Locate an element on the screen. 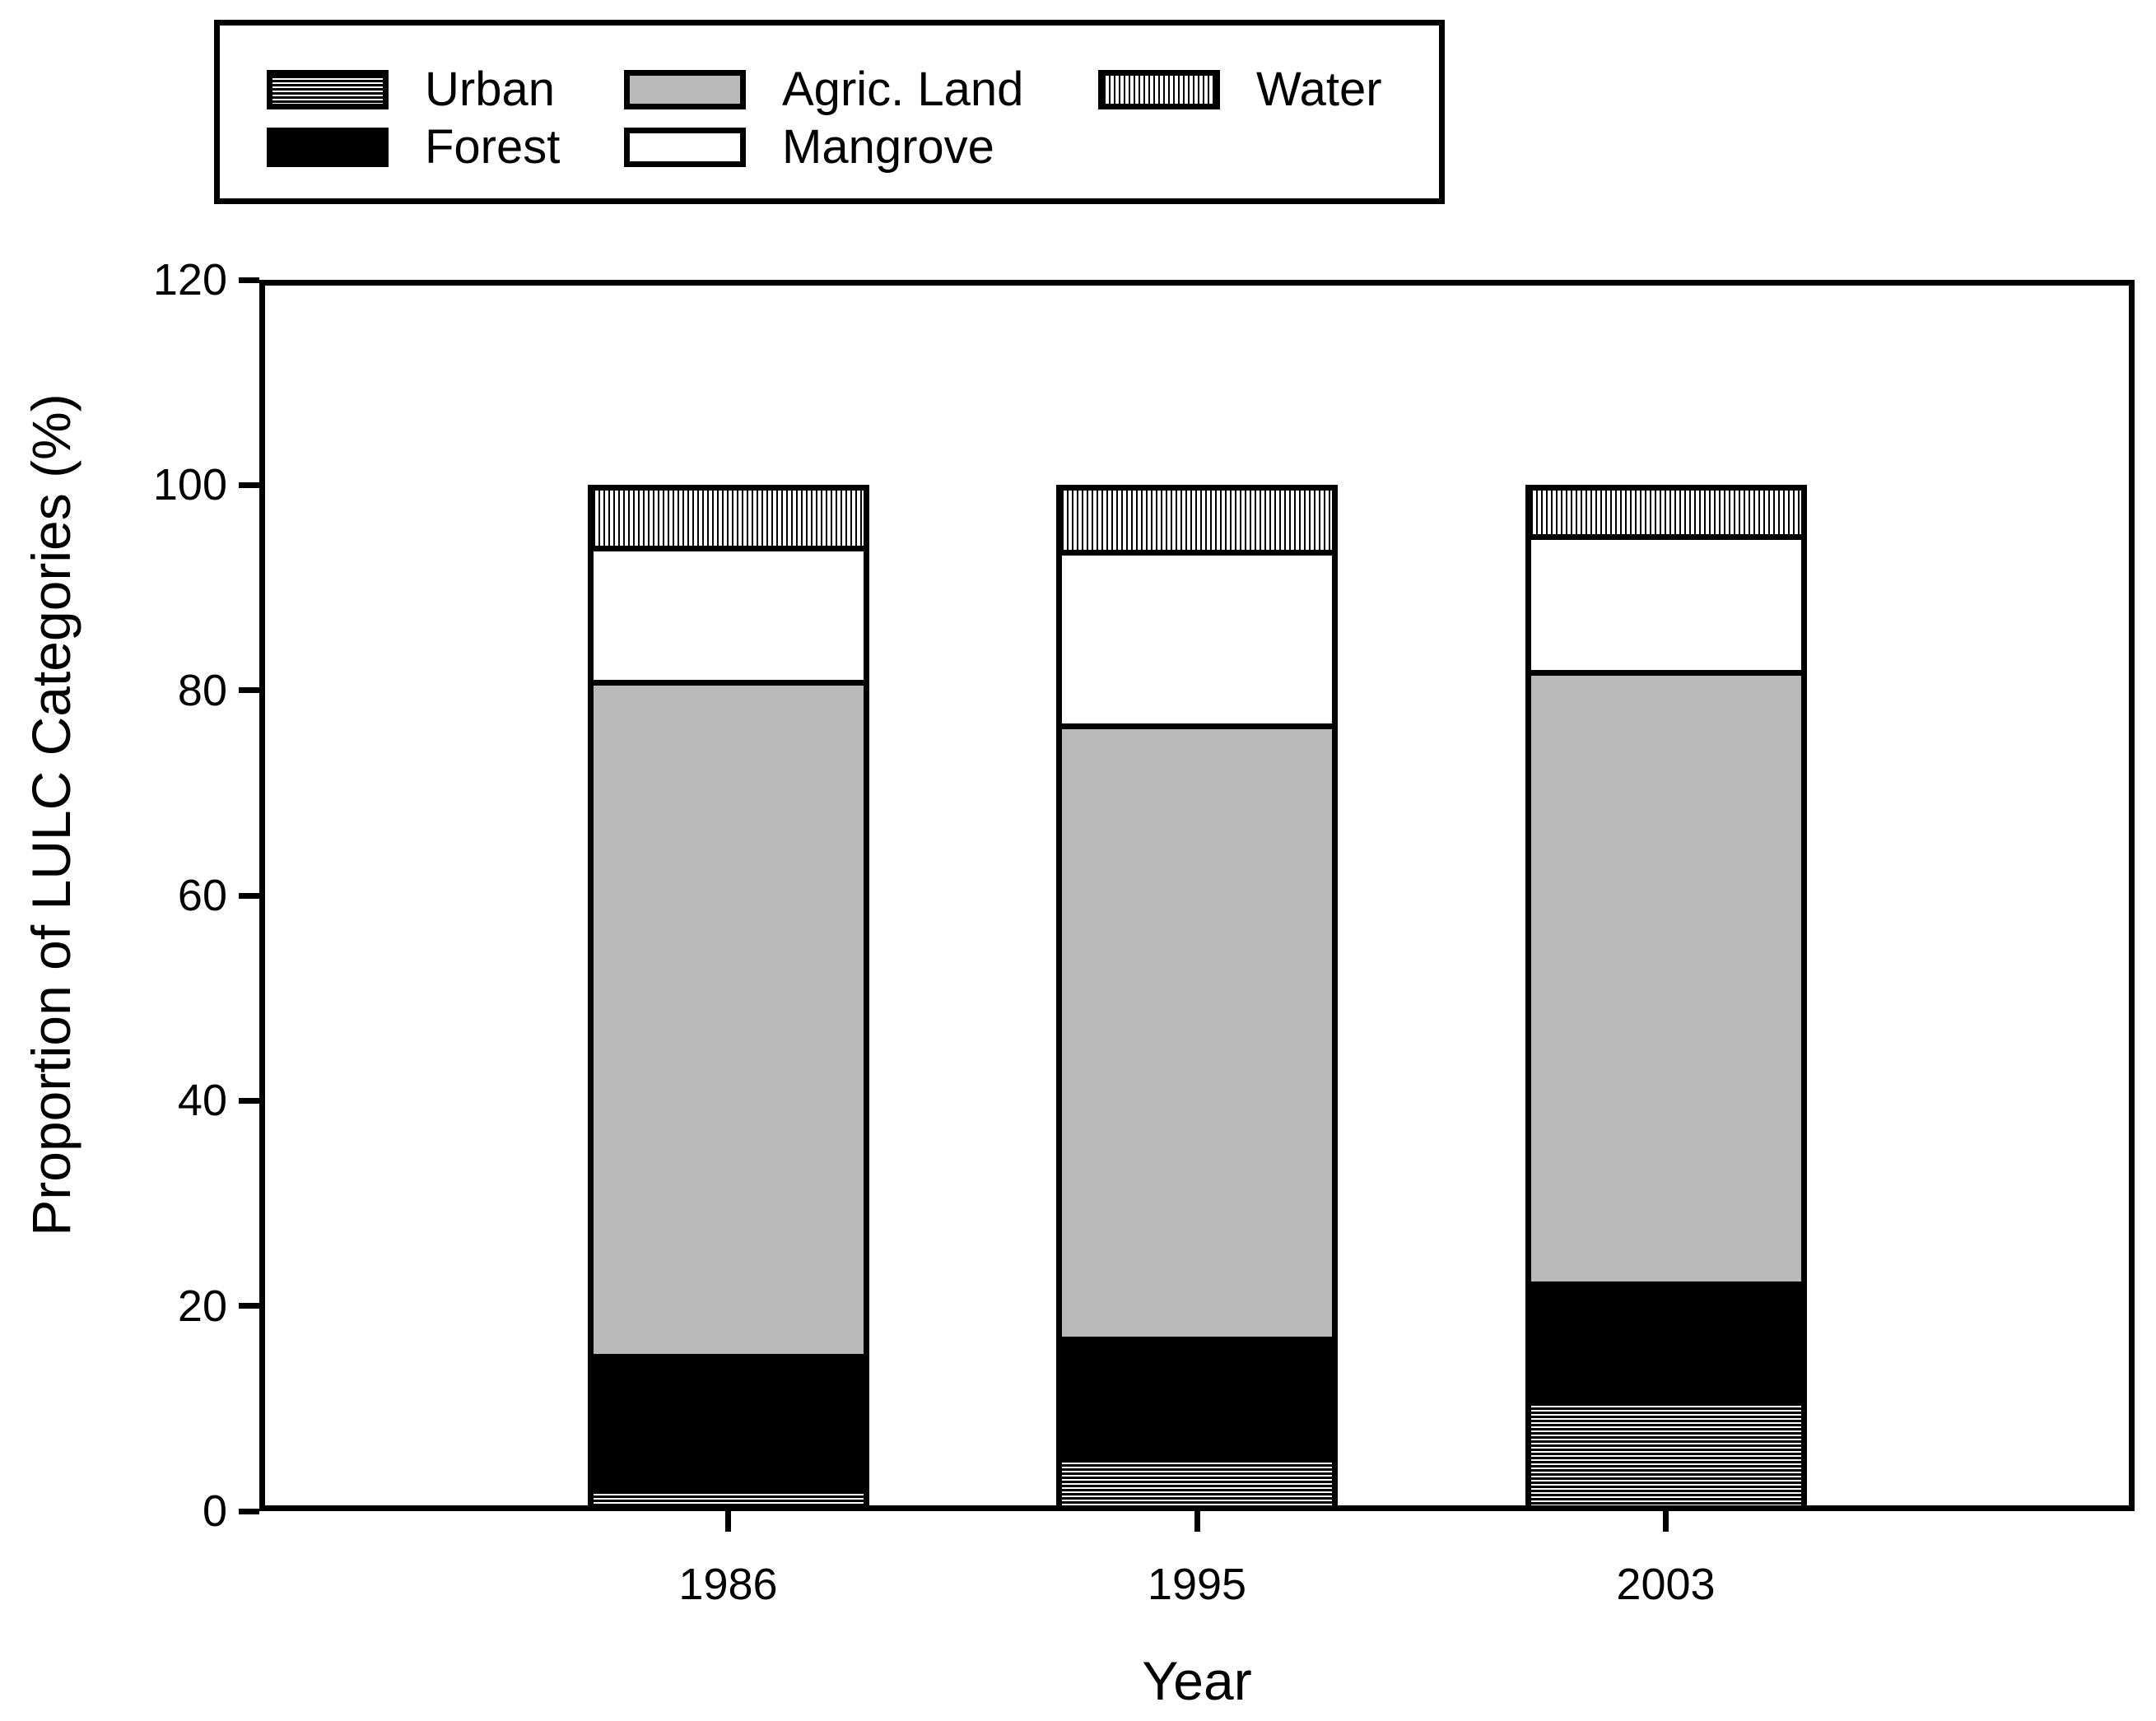 Image resolution: width=2156 pixels, height=1721 pixels. bar-segment-2003-urban is located at coordinates (1666, 1454).